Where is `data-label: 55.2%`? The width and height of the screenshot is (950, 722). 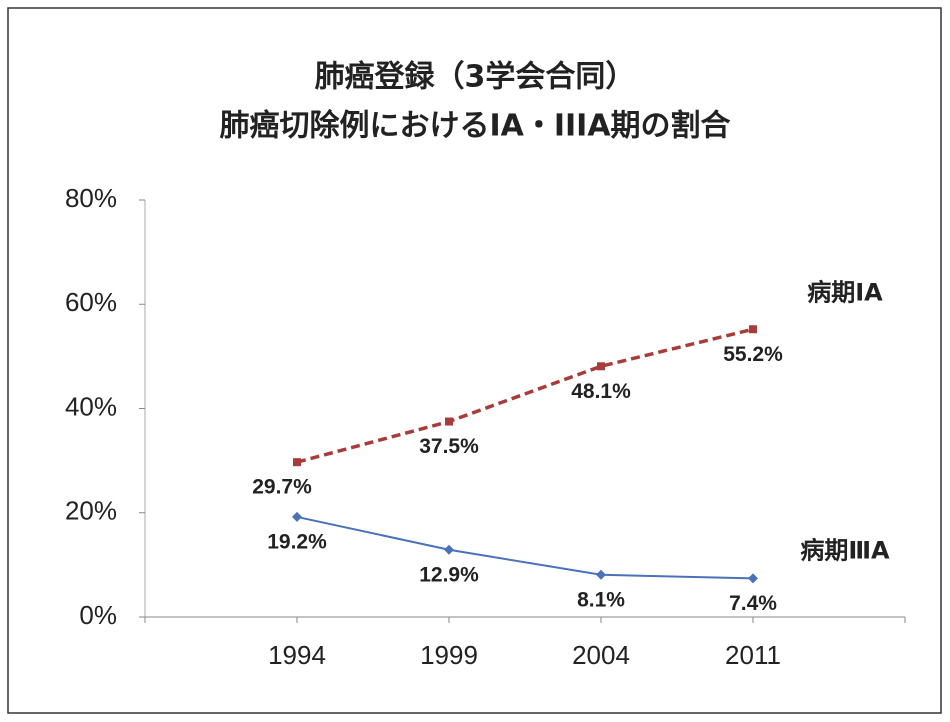
data-label: 55.2% is located at coordinates (753, 354).